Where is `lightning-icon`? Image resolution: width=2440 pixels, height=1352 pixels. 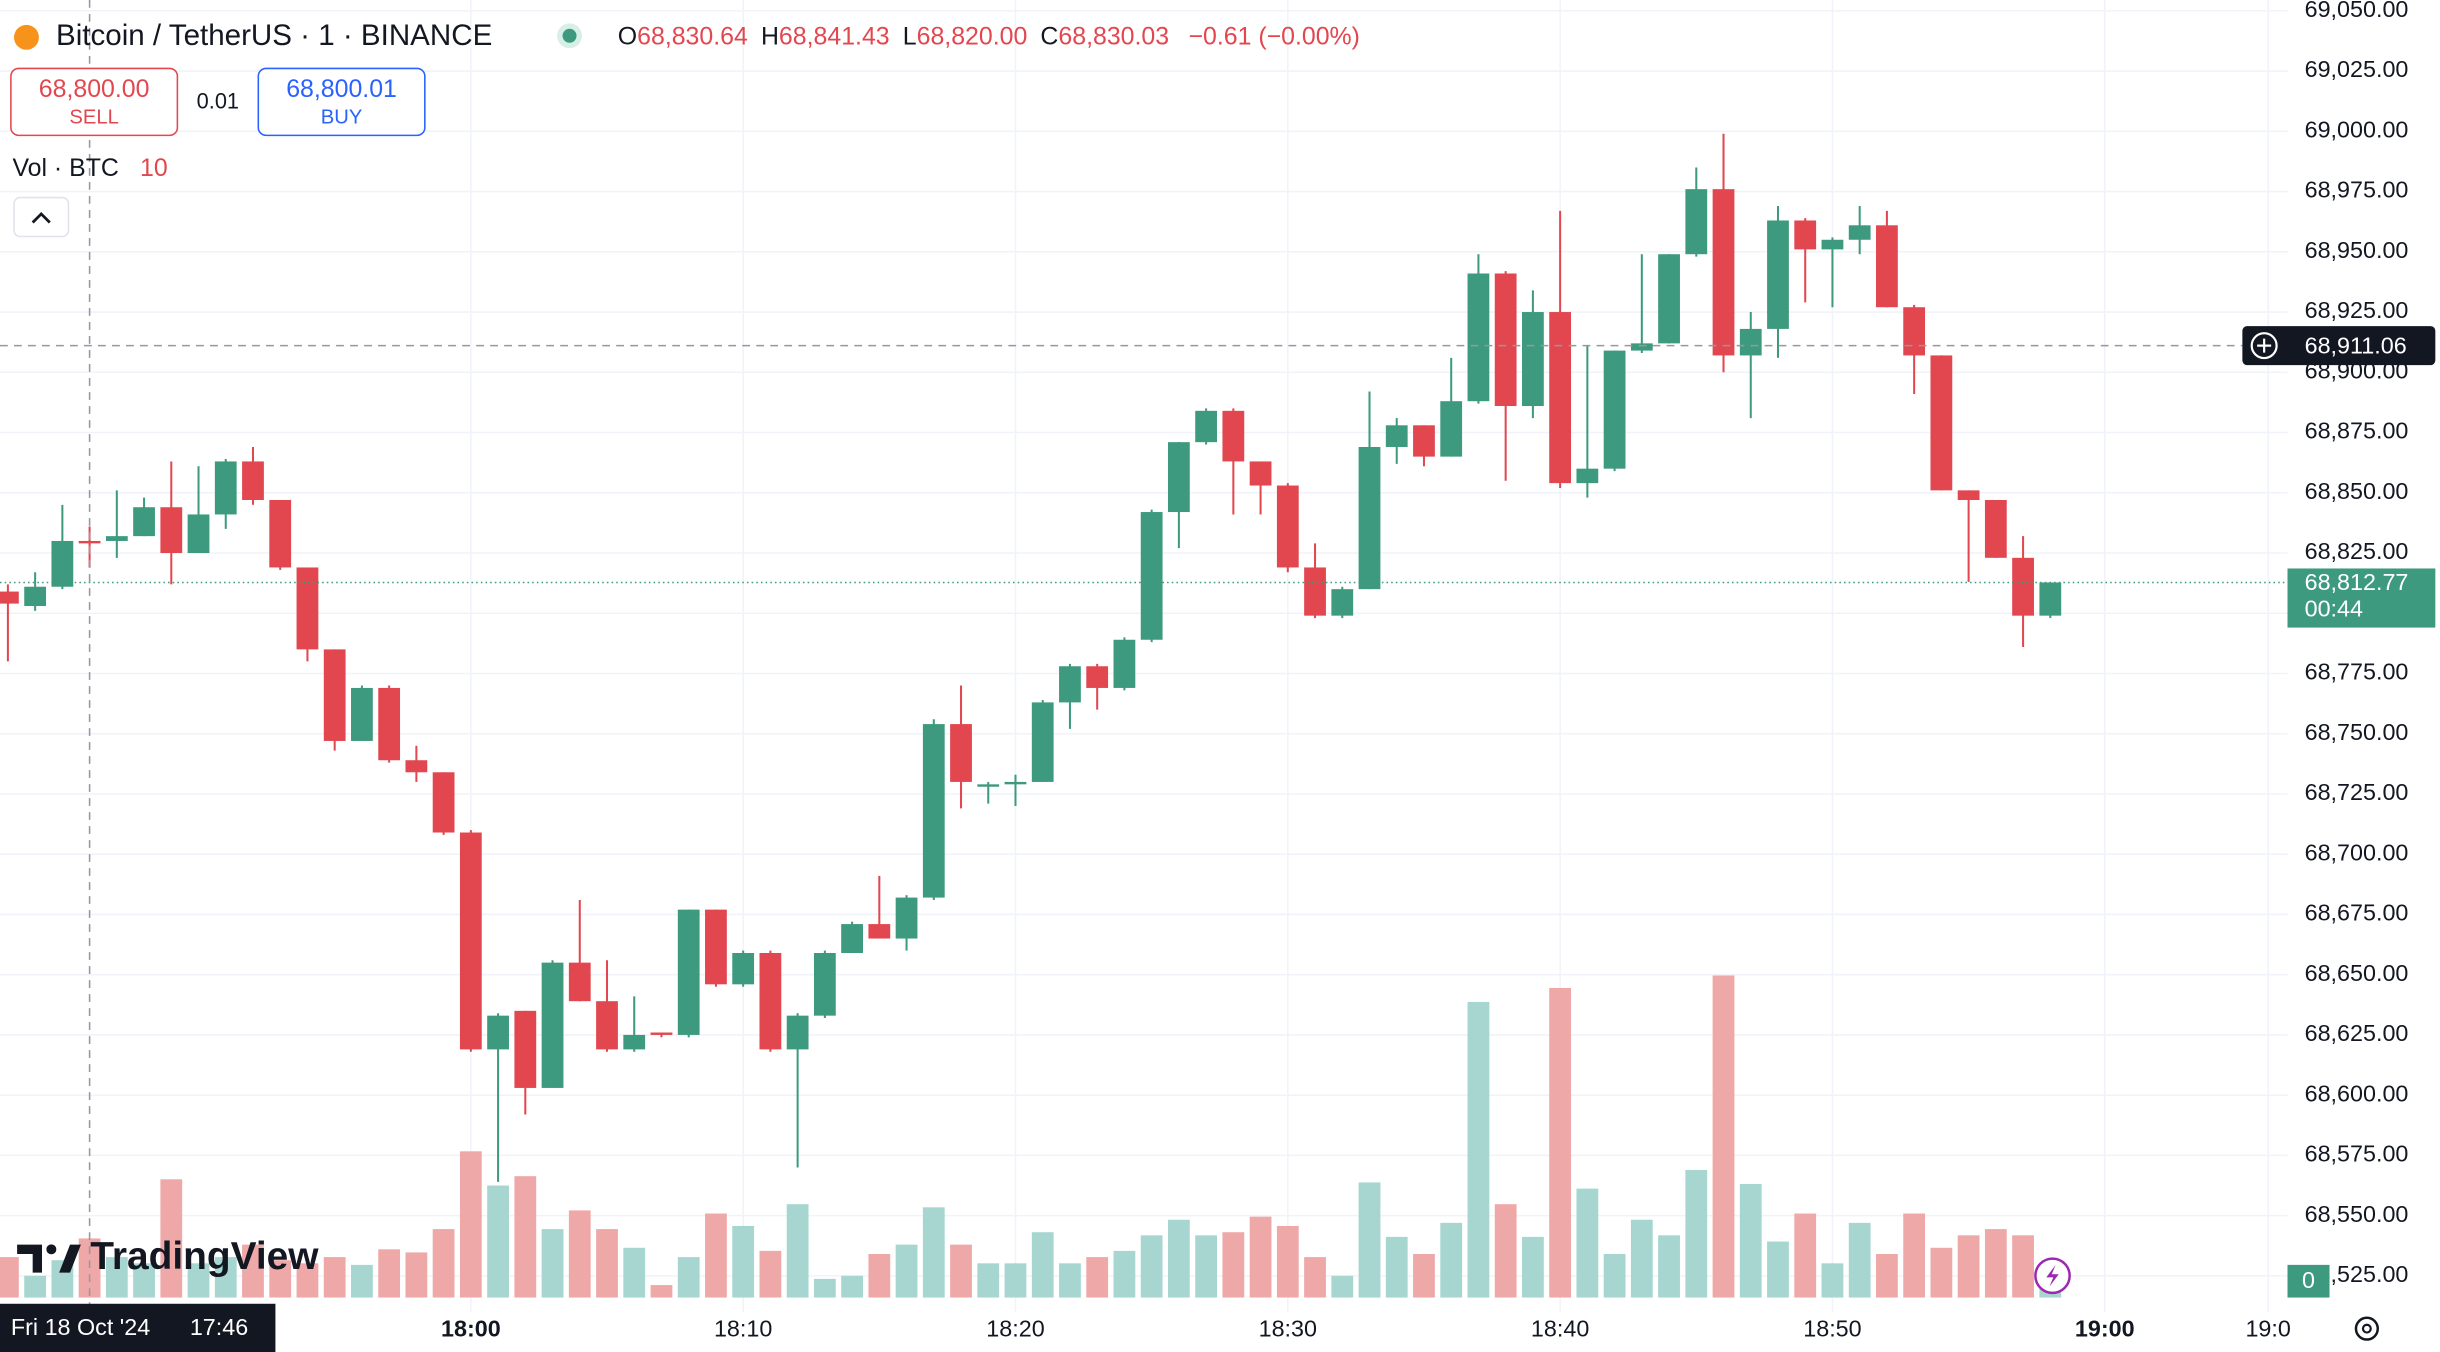 lightning-icon is located at coordinates (2052, 1275).